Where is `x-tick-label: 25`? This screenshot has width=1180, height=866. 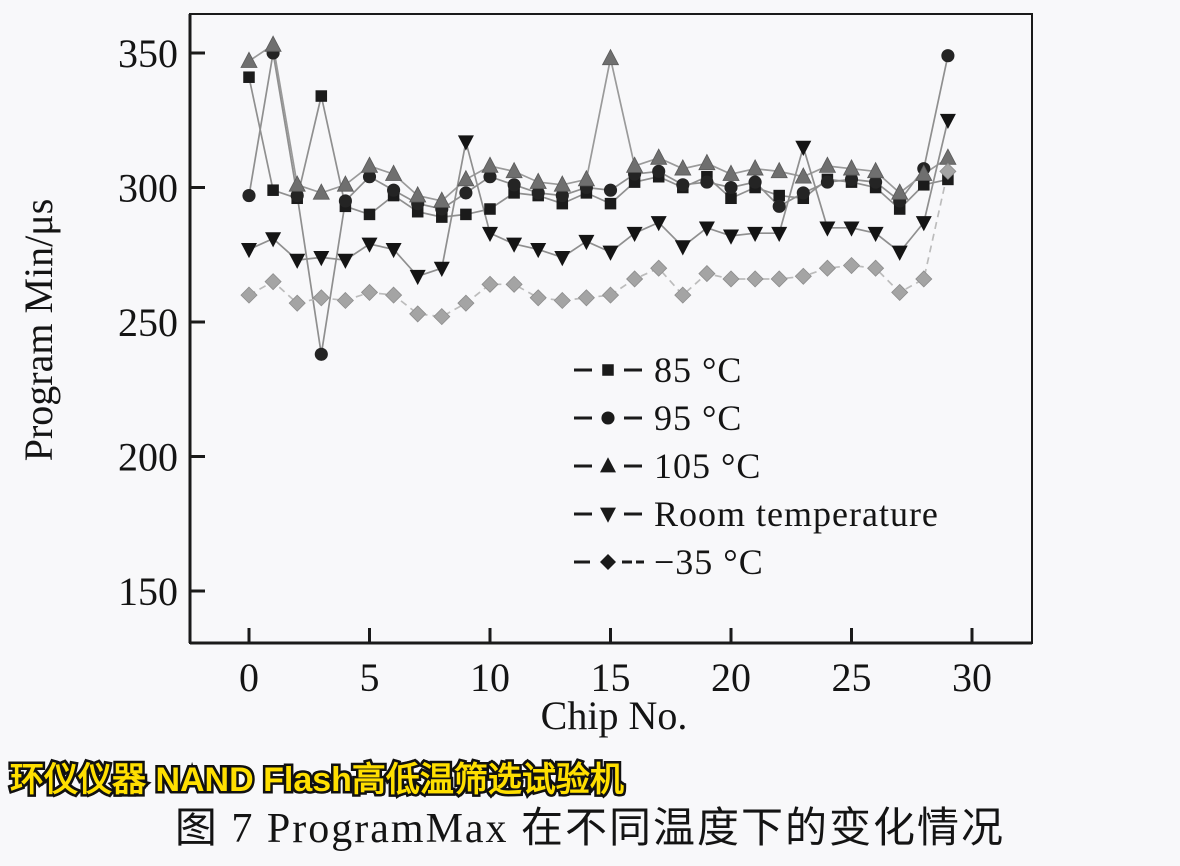 x-tick-label: 25 is located at coordinates (852, 677).